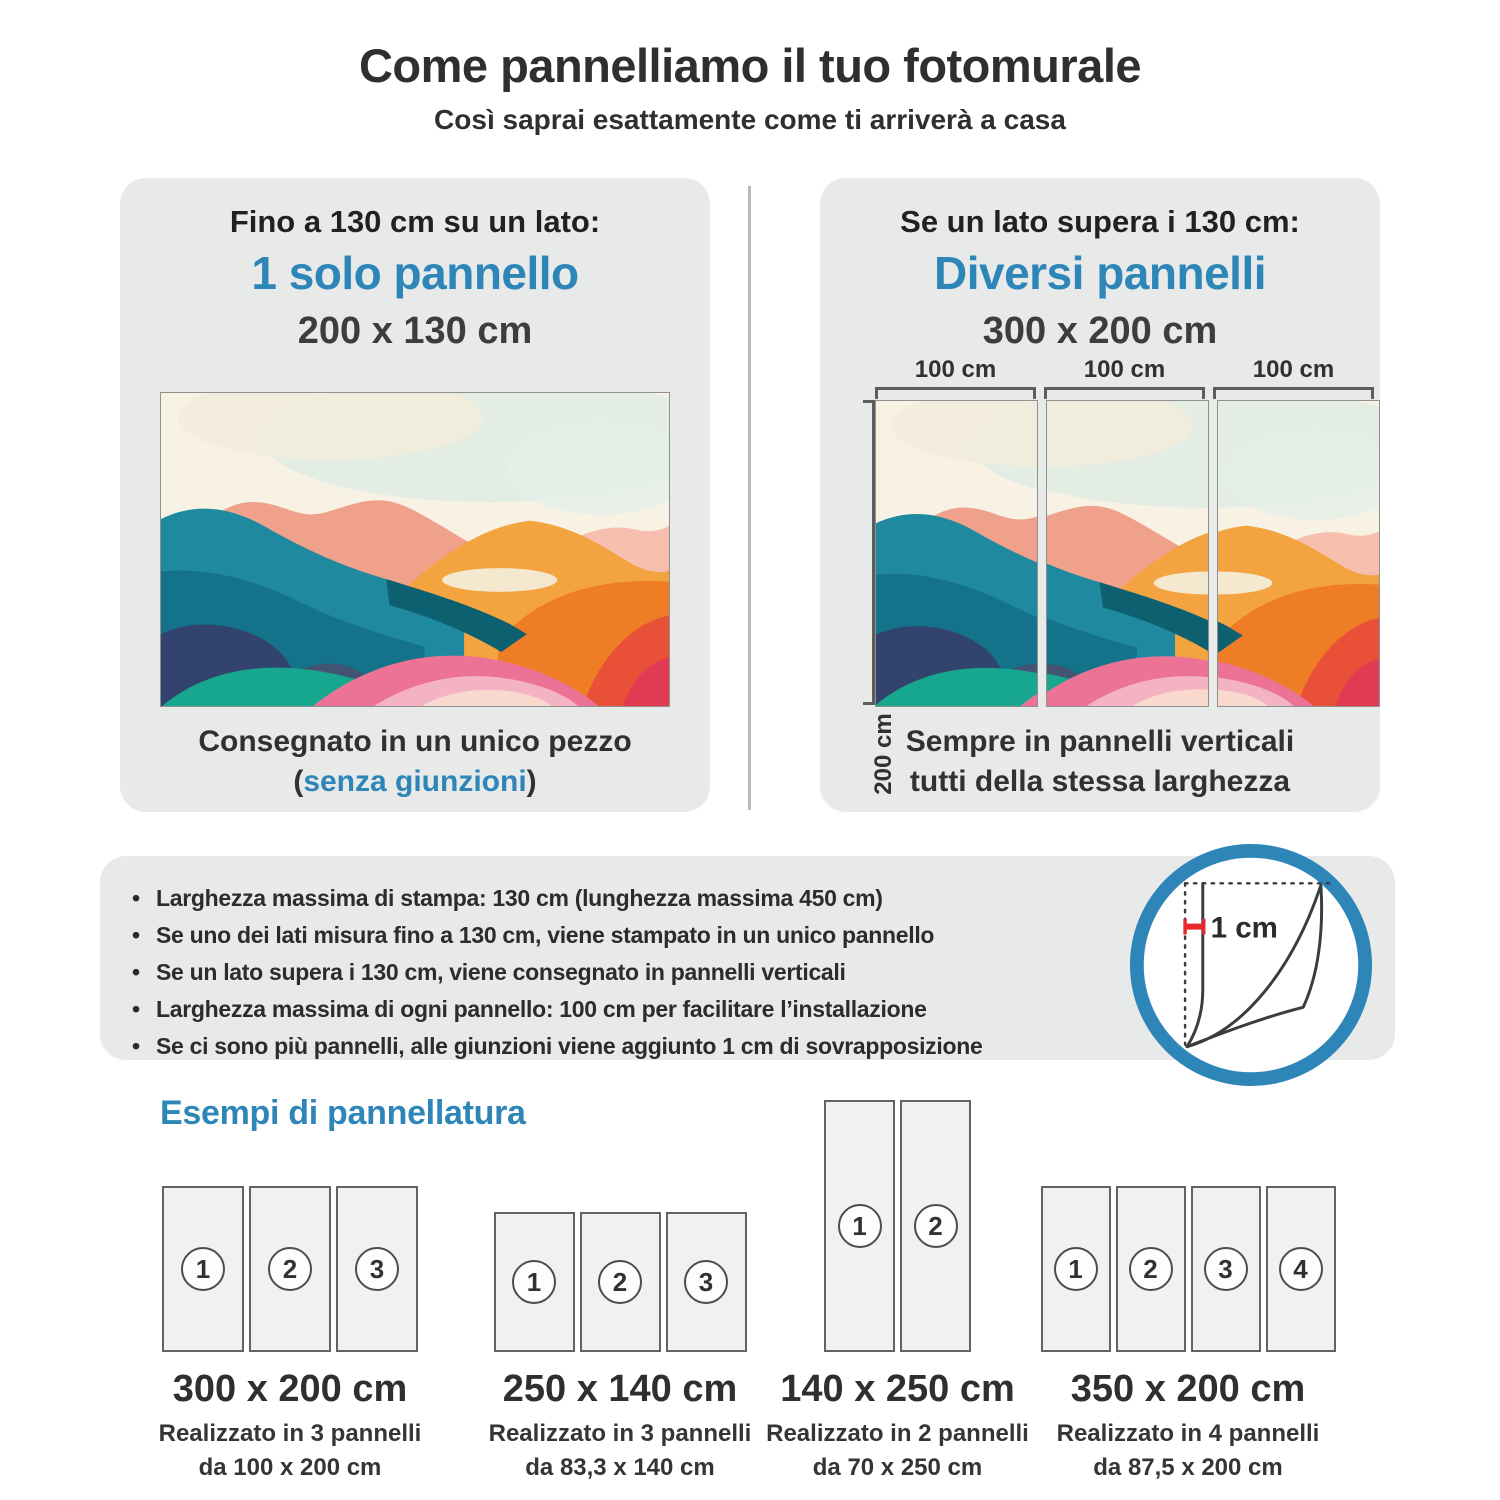  I want to click on multi-panel-size: 300 x 200 cm, so click(1100, 331).